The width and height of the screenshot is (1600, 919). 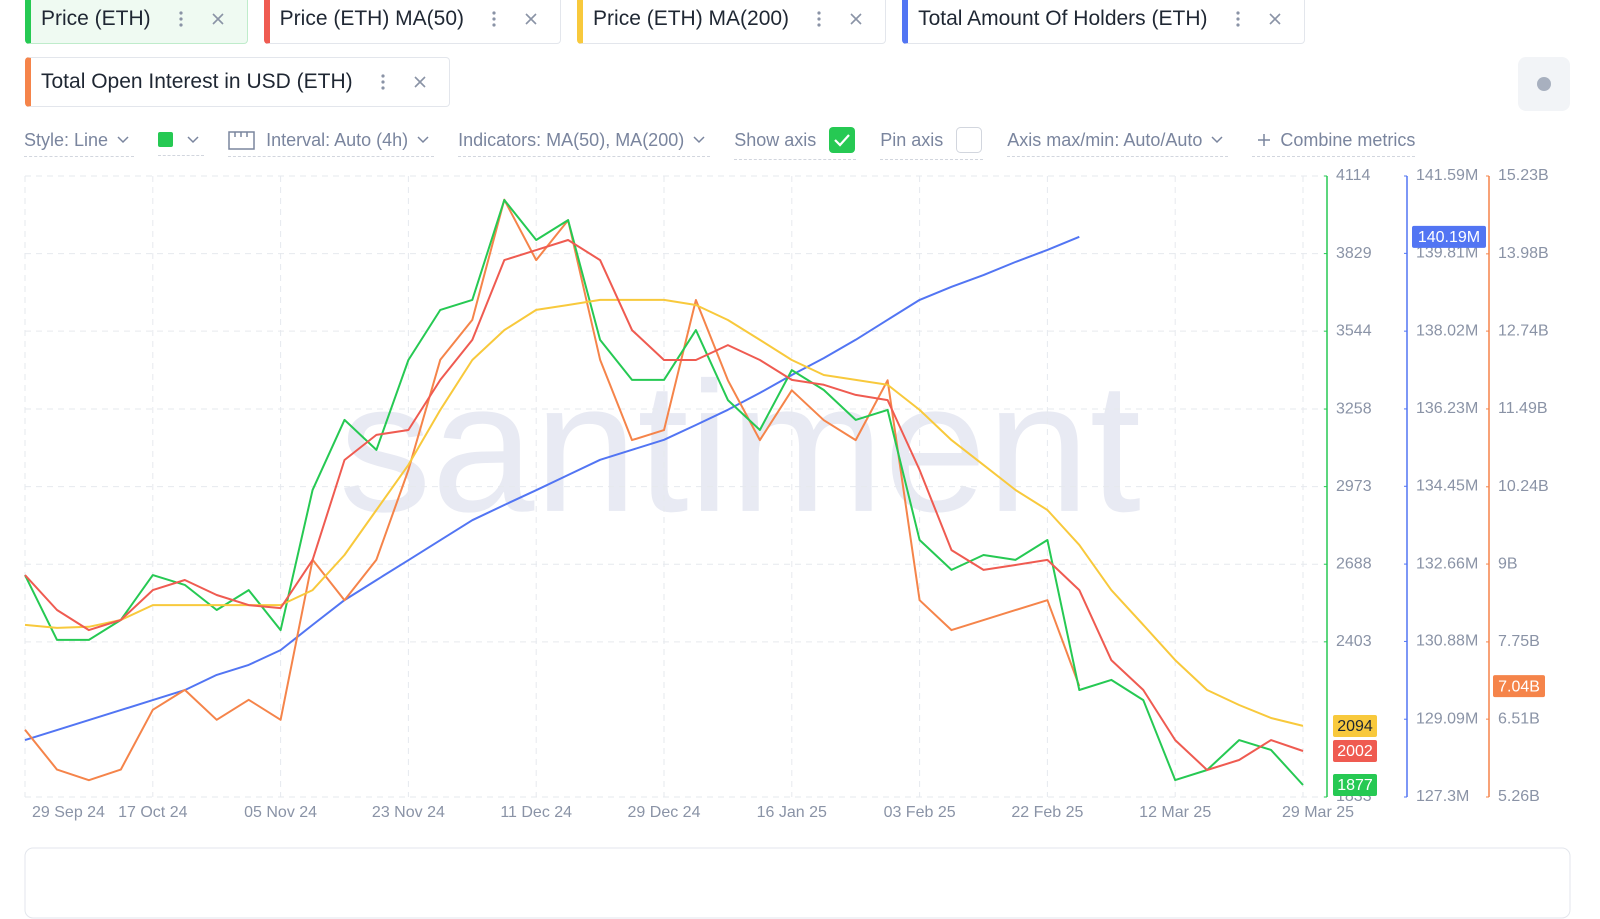 I want to click on color-select, so click(x=181, y=143).